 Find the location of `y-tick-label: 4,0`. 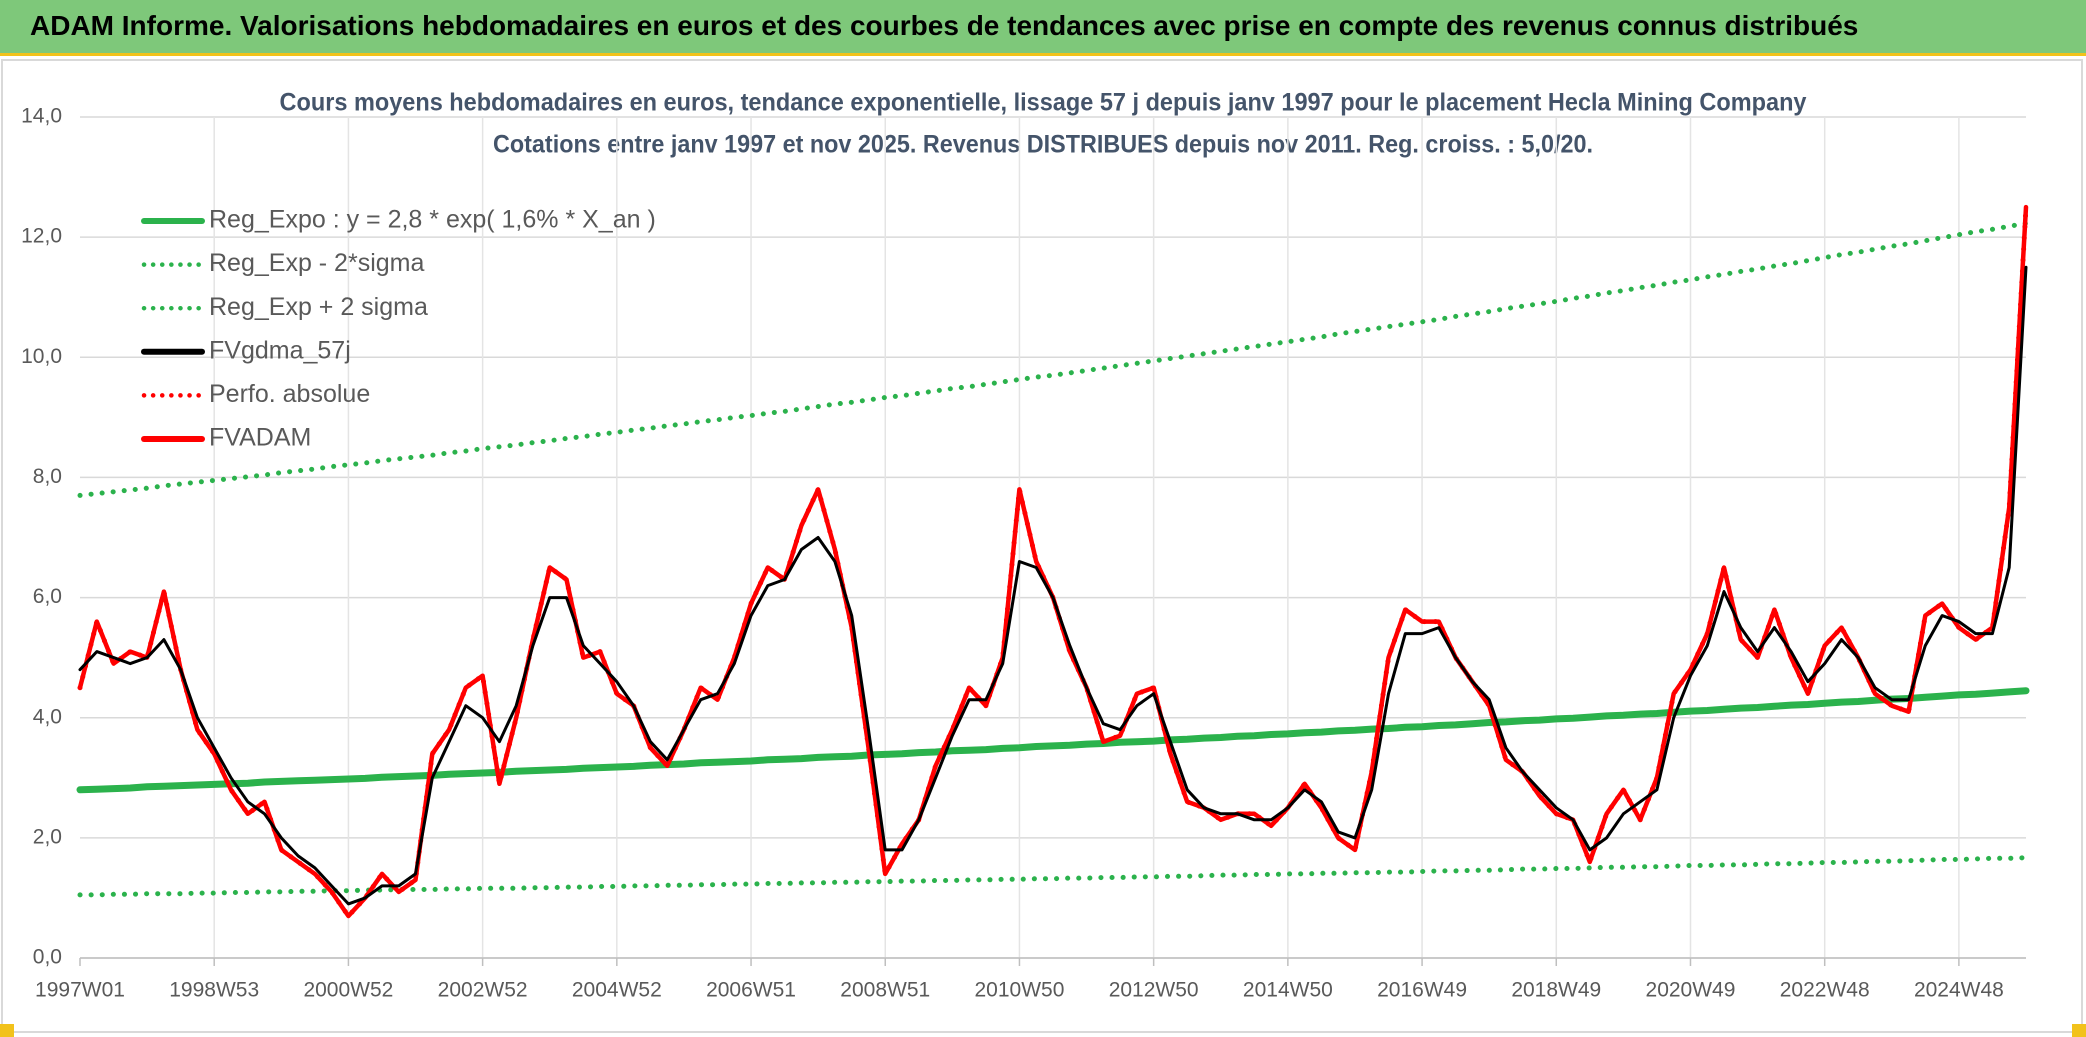

y-tick-label: 4,0 is located at coordinates (47, 716).